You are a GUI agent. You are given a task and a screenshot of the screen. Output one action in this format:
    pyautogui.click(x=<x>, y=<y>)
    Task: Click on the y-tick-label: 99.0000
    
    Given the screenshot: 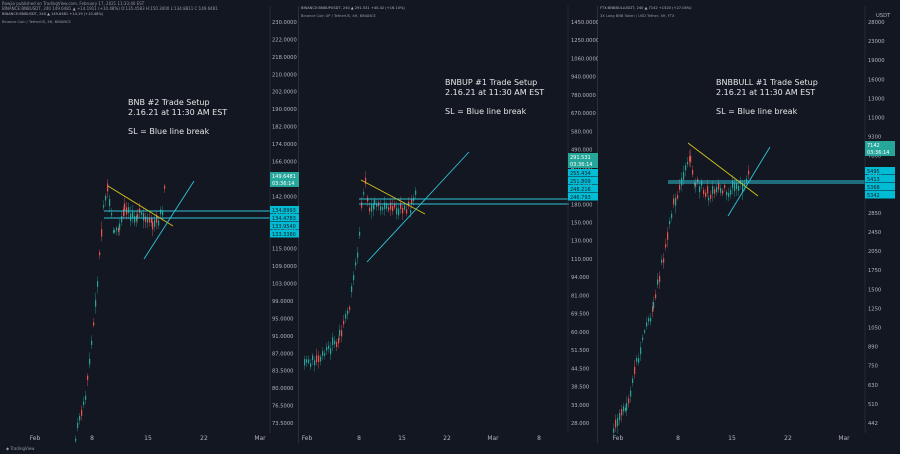 What is the action you would take?
    pyautogui.click(x=282, y=302)
    